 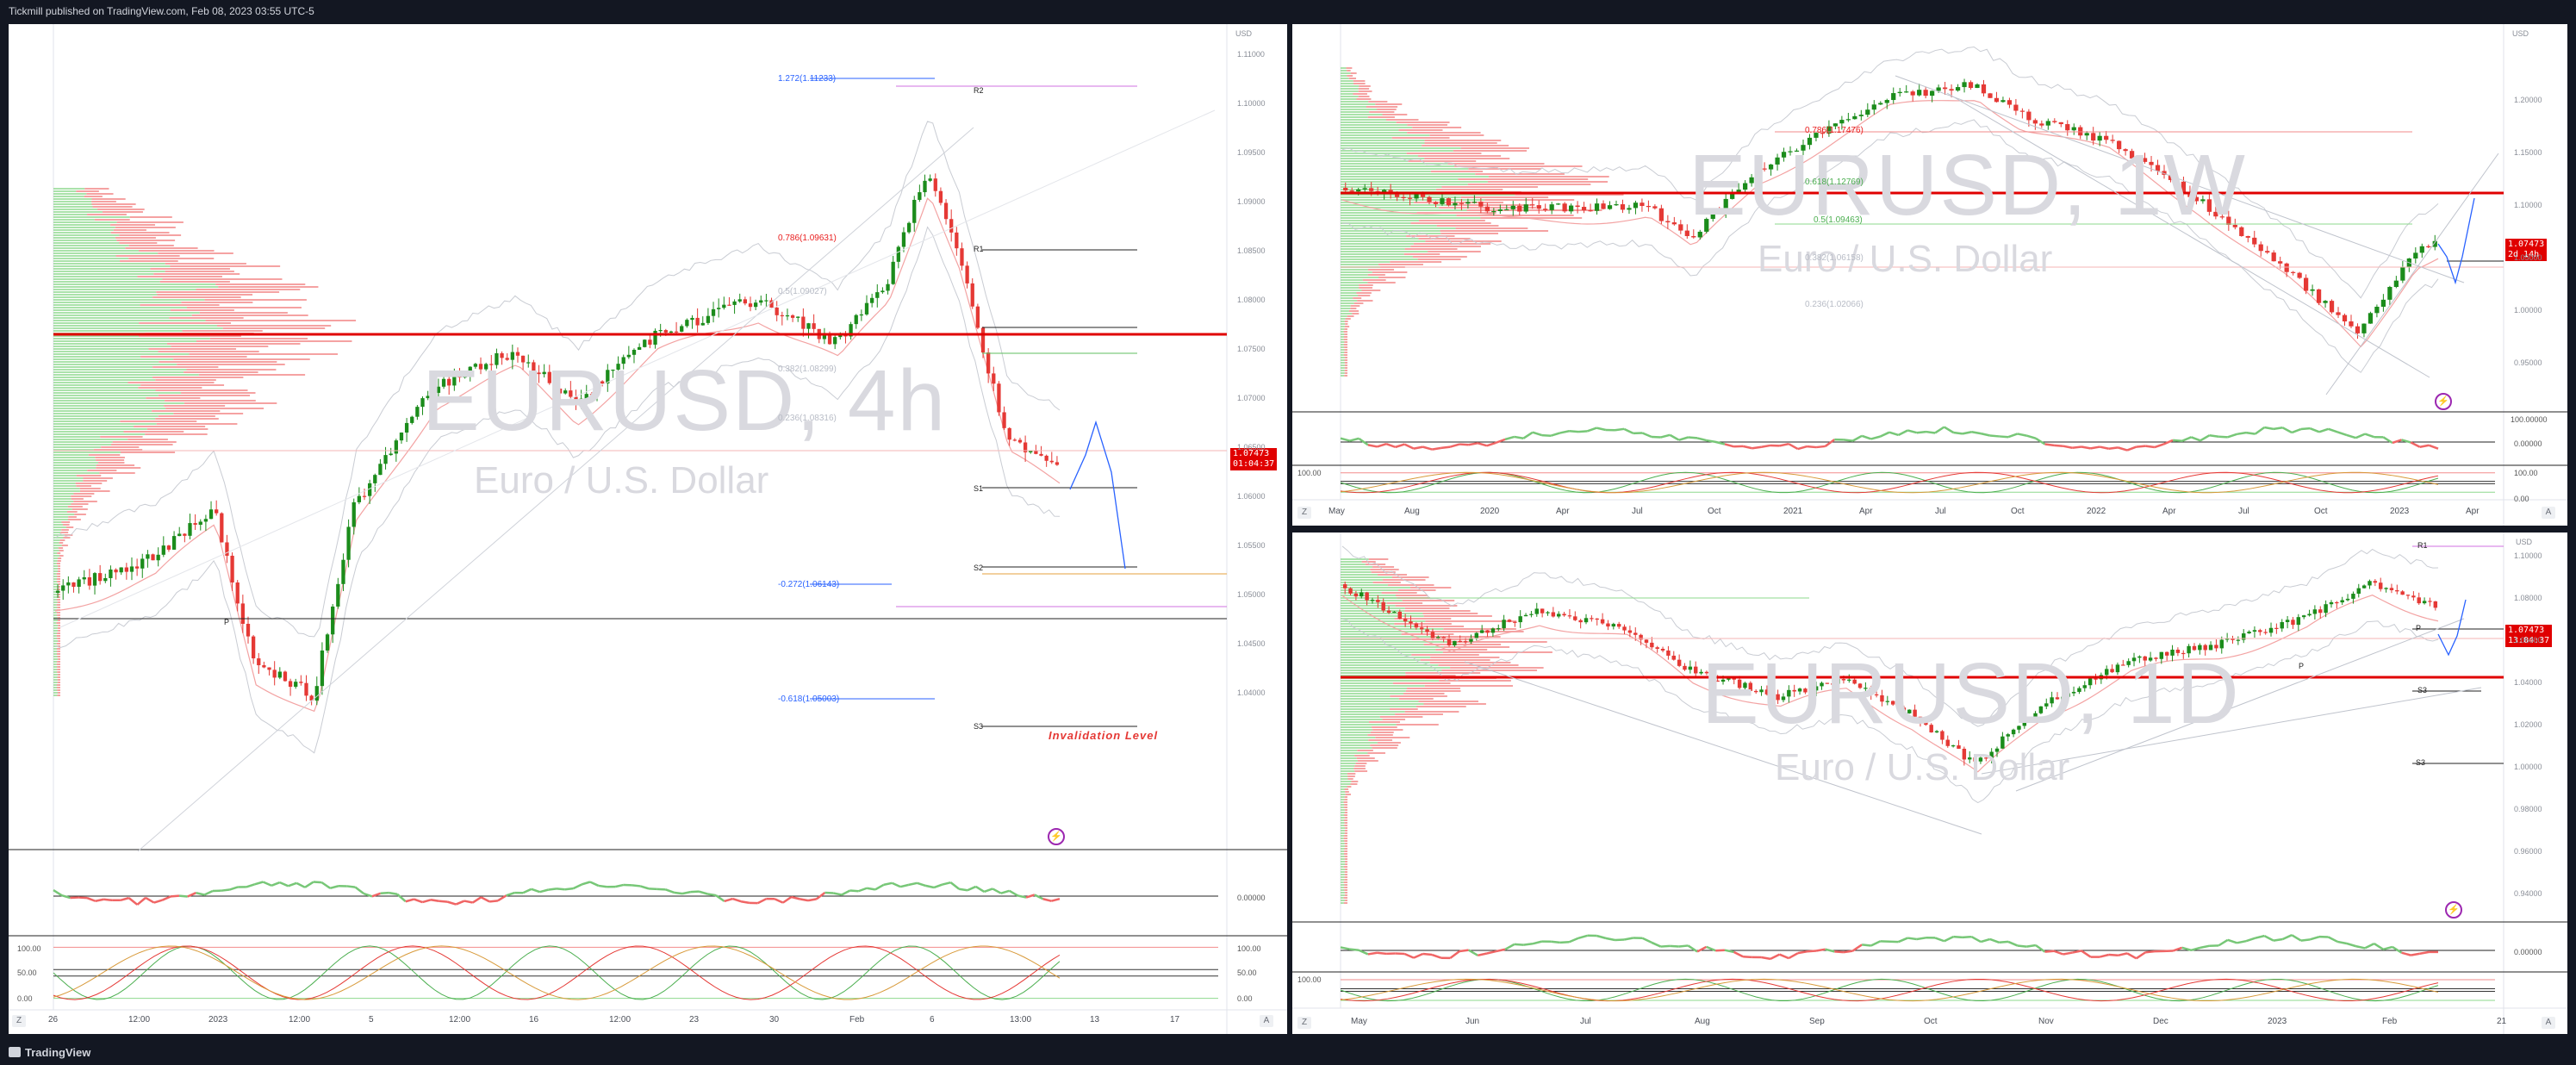 What do you see at coordinates (2522, 499) in the screenshot?
I see `osc2-axis-label: 0.00` at bounding box center [2522, 499].